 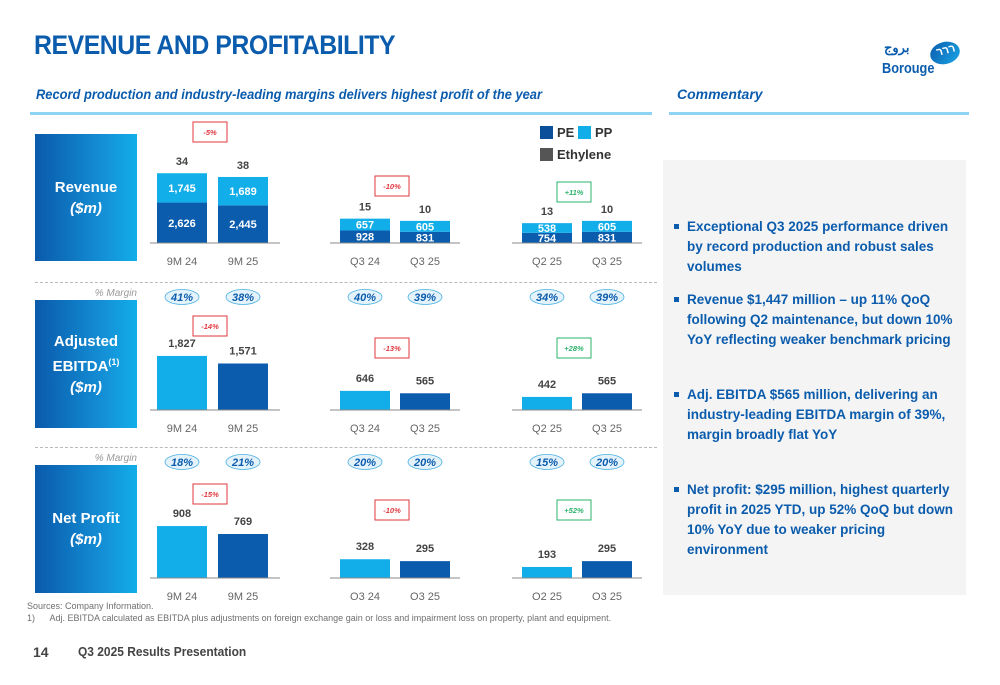 What do you see at coordinates (182, 344) in the screenshot?
I see `bar-value-label: 1,827` at bounding box center [182, 344].